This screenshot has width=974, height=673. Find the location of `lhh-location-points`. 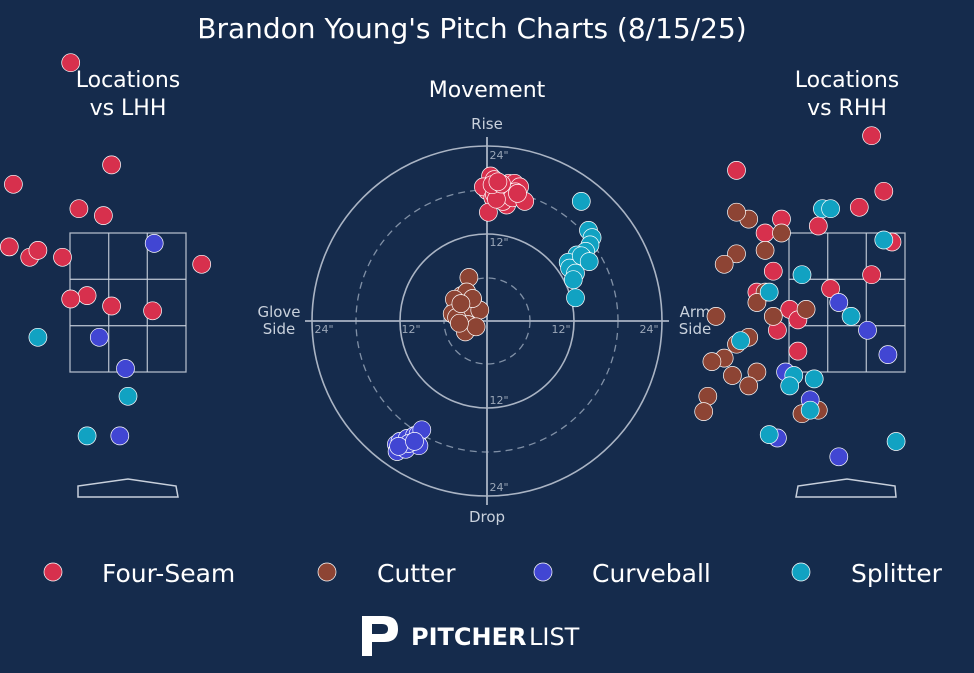

lhh-location-points is located at coordinates (106, 249).